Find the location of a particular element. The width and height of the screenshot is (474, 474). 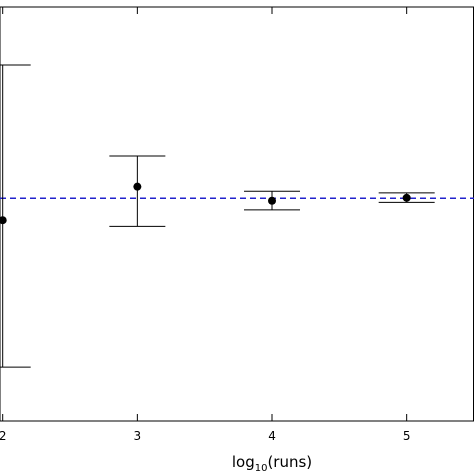

point-layer is located at coordinates (205, 203).